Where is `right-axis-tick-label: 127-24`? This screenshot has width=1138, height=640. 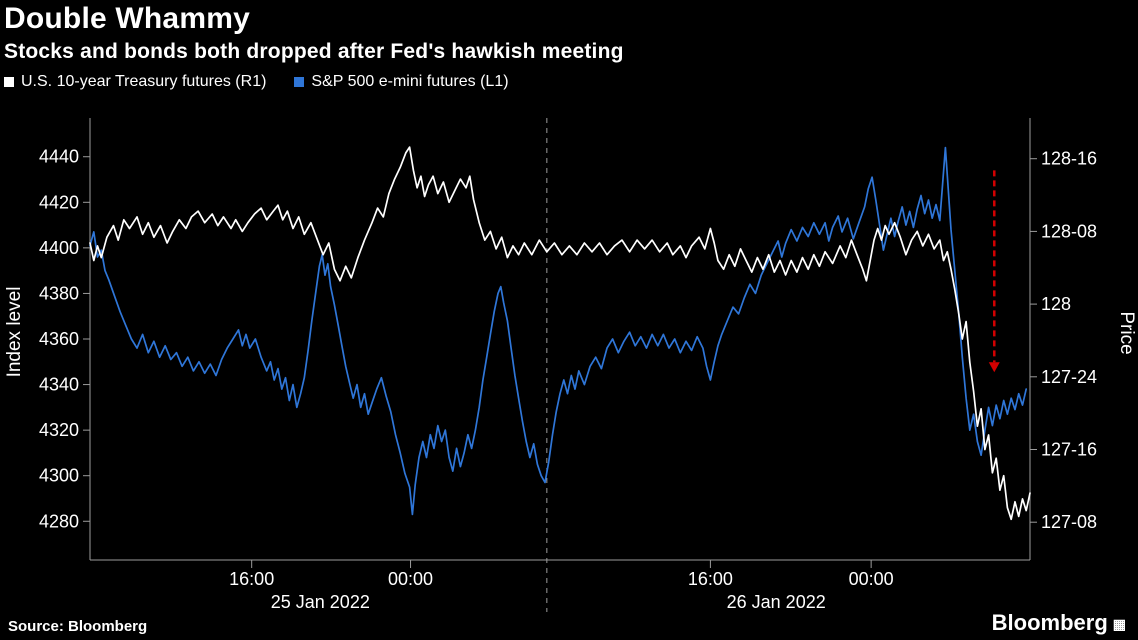
right-axis-tick-label: 127-24 is located at coordinates (1069, 377).